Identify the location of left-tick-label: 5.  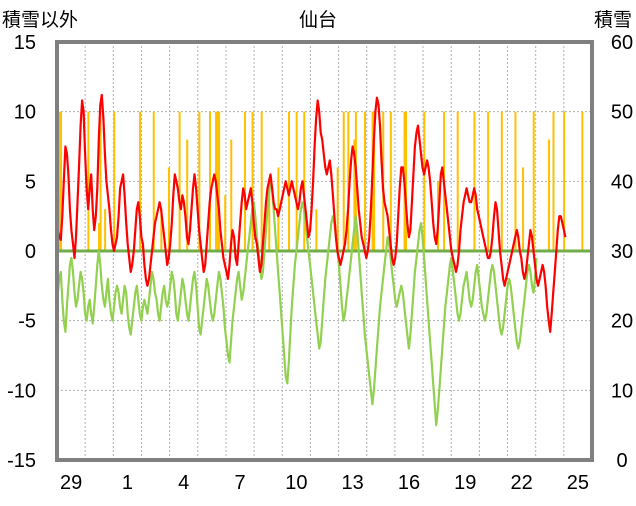
(30, 182).